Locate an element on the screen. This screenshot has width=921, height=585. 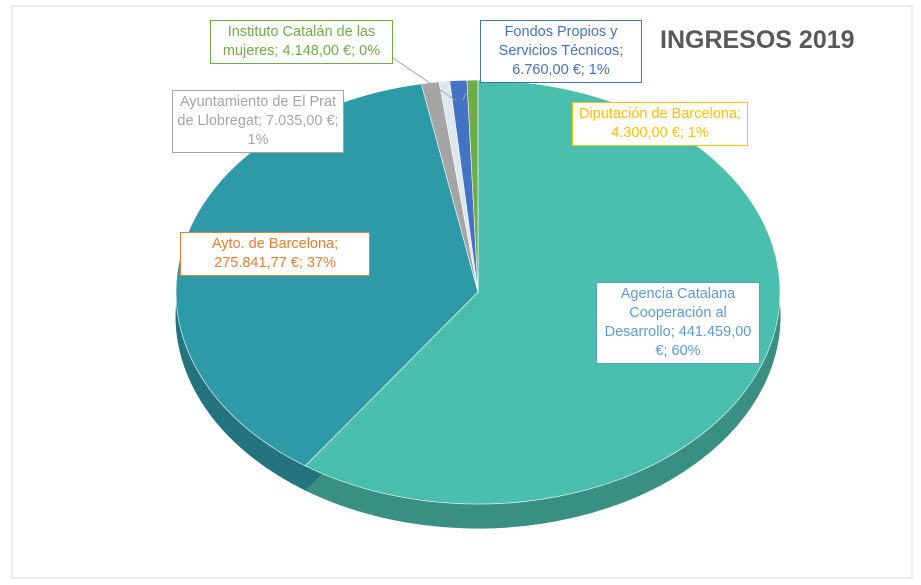
data-label: Ayto. de Barcelona; 275.841,77 €; 37% is located at coordinates (275, 254).